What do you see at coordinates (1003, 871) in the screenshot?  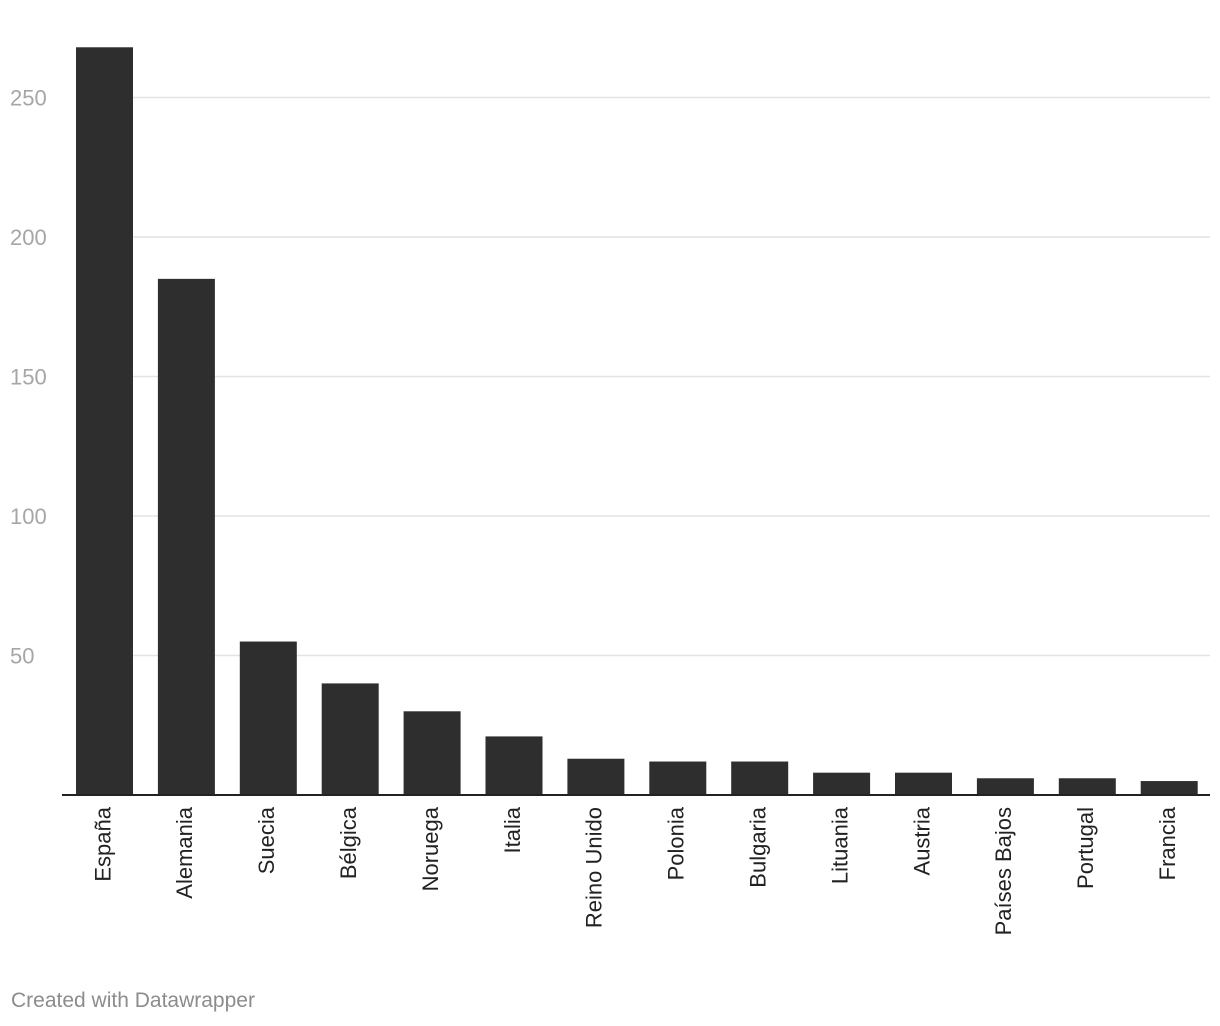 I see `x-tick-label: Países Bajos` at bounding box center [1003, 871].